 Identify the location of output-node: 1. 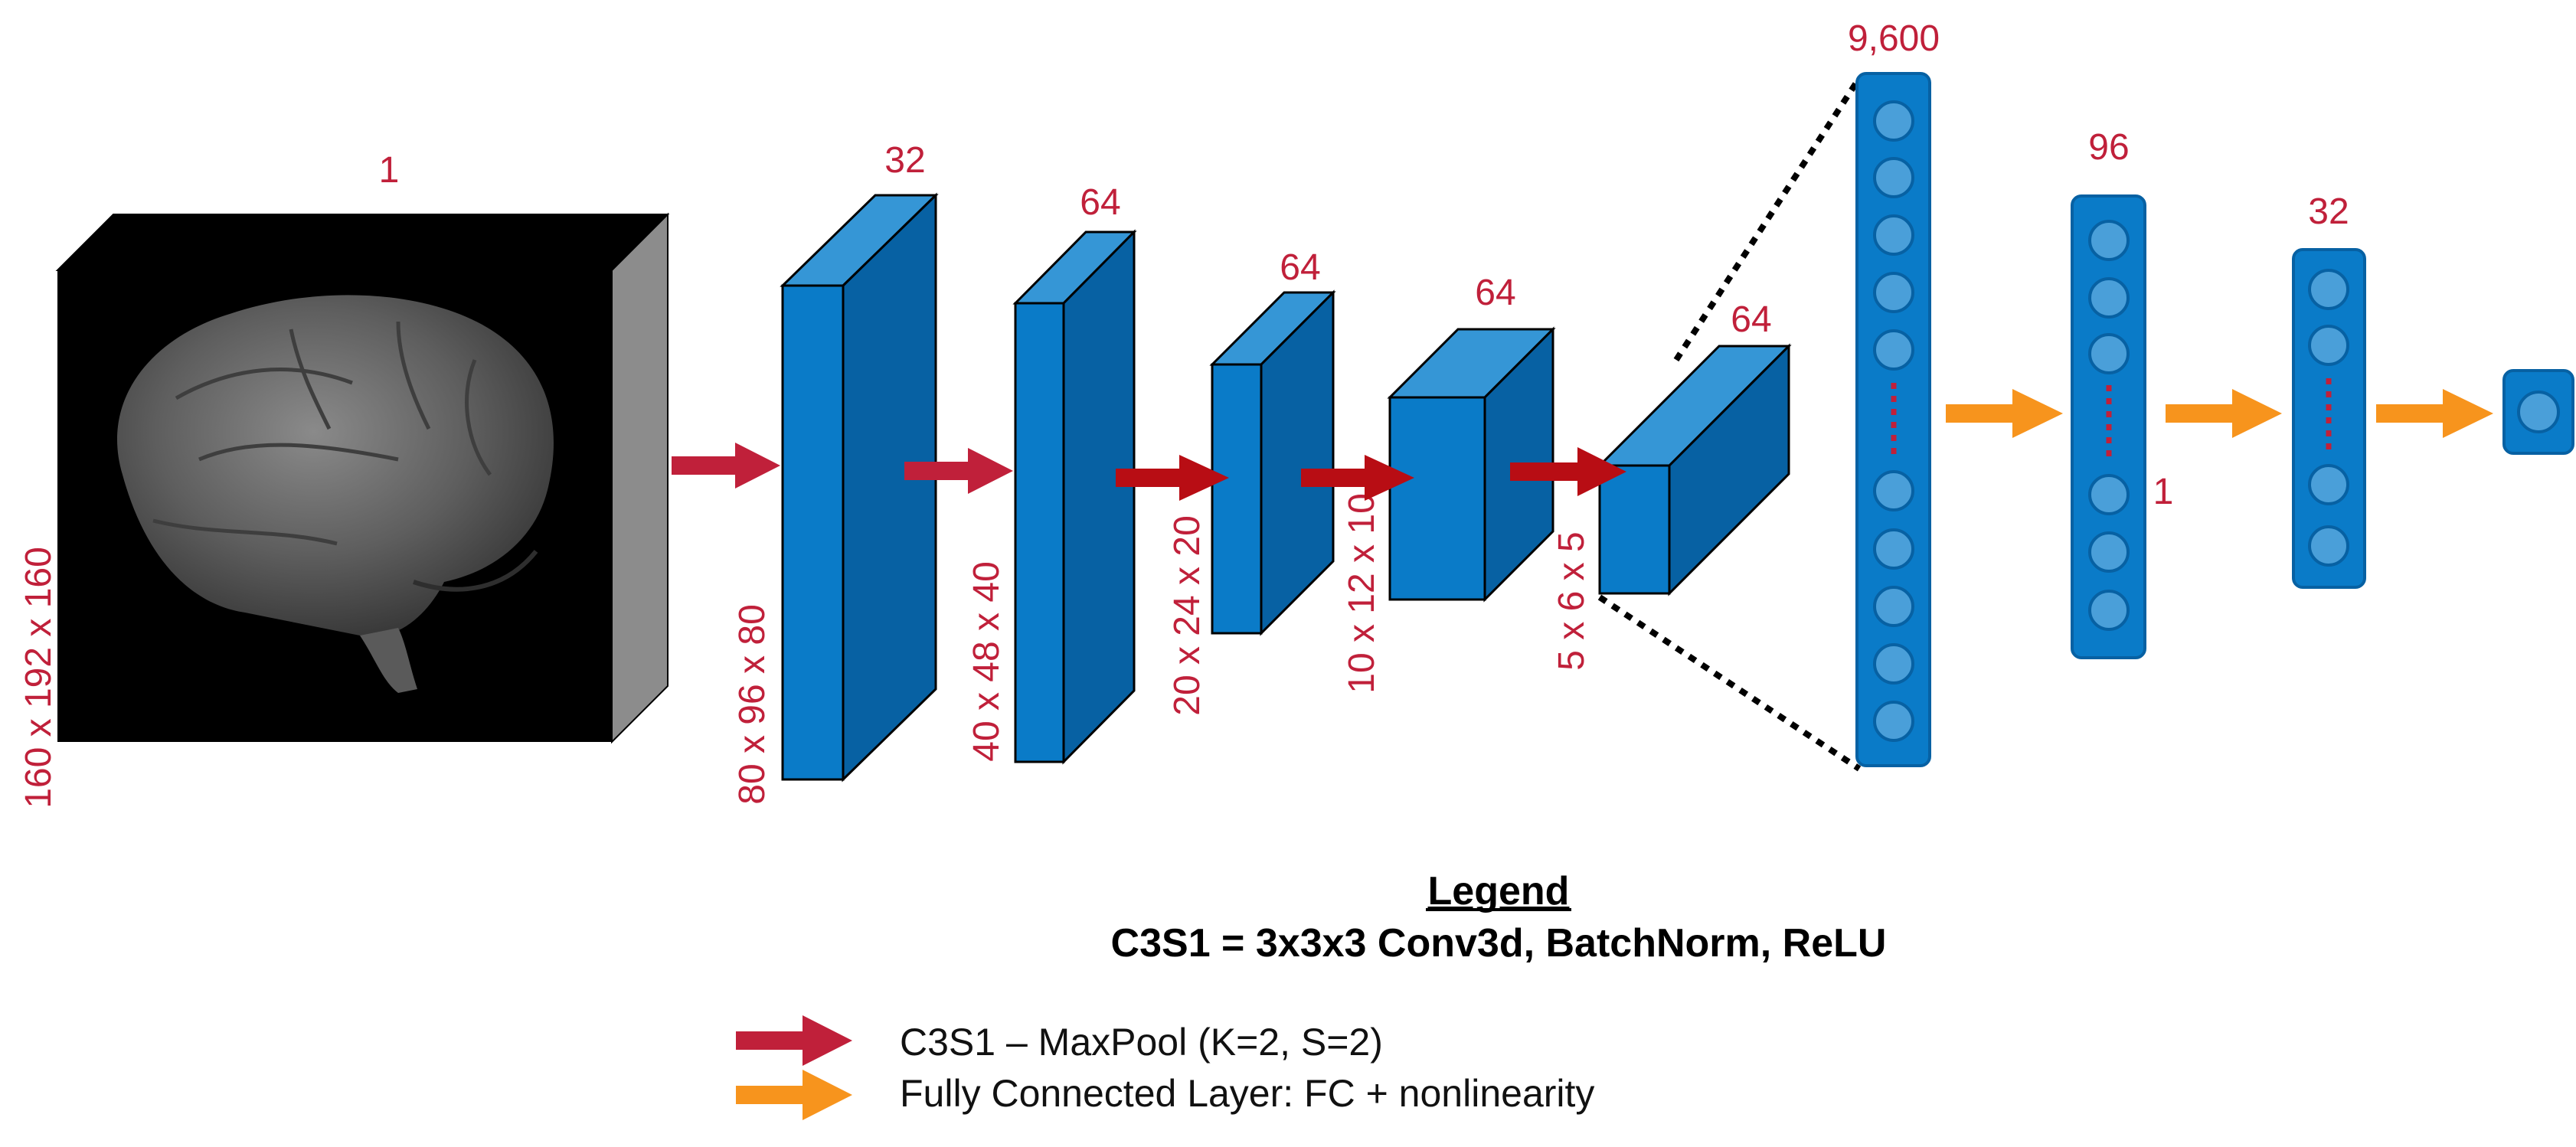
(2363, 440).